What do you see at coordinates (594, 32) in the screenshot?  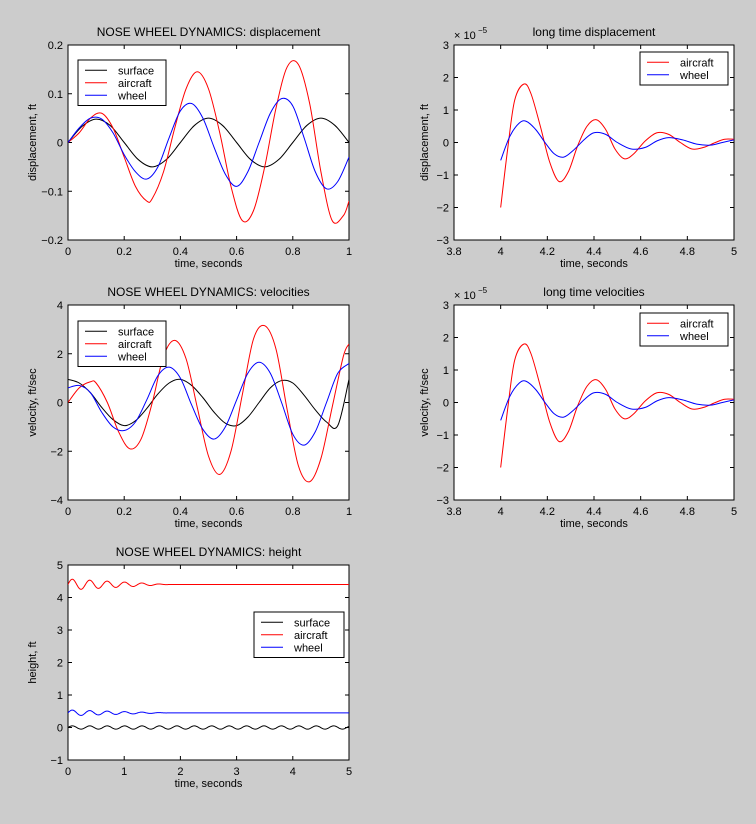 I see `chart-title: long time displacement` at bounding box center [594, 32].